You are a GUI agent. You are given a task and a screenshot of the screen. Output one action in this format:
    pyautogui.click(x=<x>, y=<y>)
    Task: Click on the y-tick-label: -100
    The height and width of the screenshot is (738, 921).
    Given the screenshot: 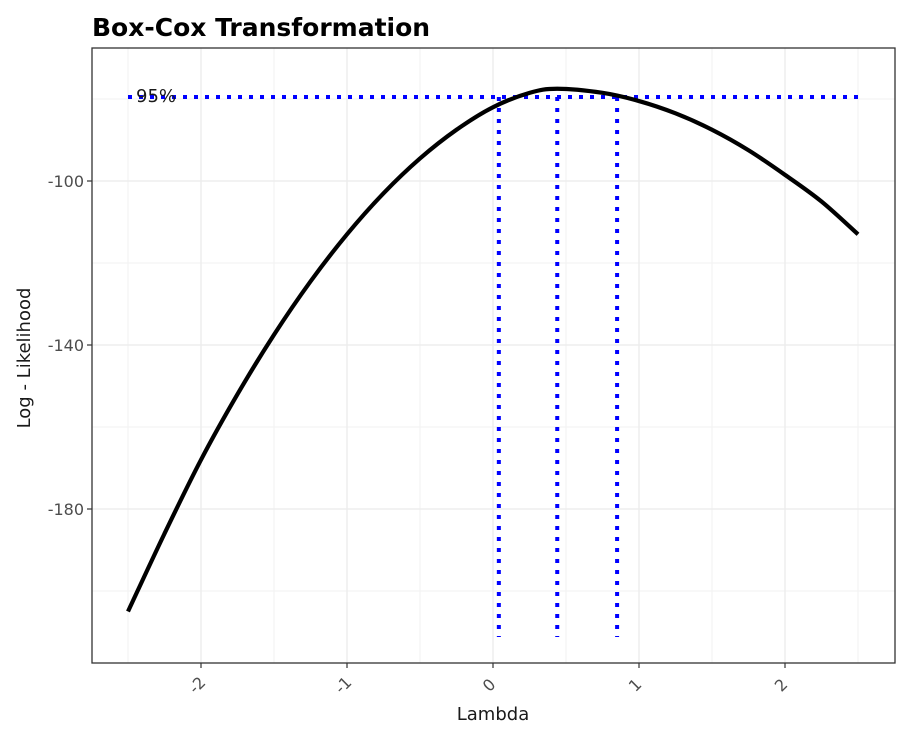 What is the action you would take?
    pyautogui.click(x=66, y=181)
    